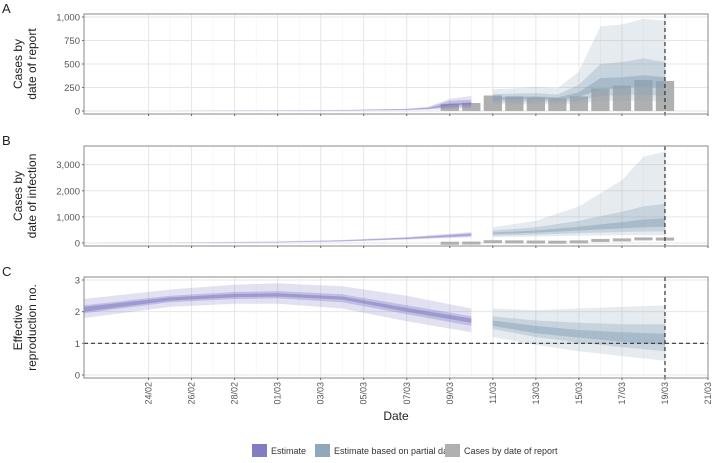 The image size is (713, 463). What do you see at coordinates (77, 312) in the screenshot?
I see `y-tick-label: 2` at bounding box center [77, 312].